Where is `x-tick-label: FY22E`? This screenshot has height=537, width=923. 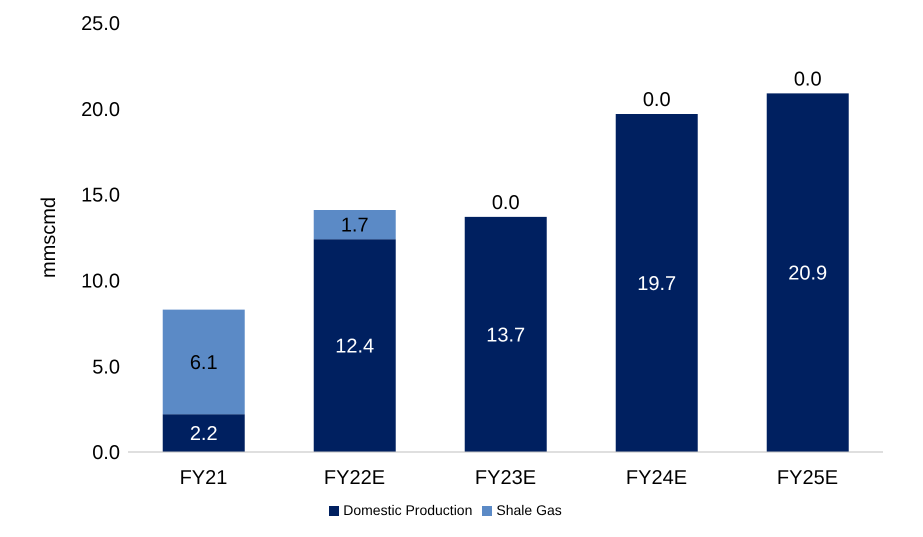
x-tick-label: FY22E is located at coordinates (355, 478).